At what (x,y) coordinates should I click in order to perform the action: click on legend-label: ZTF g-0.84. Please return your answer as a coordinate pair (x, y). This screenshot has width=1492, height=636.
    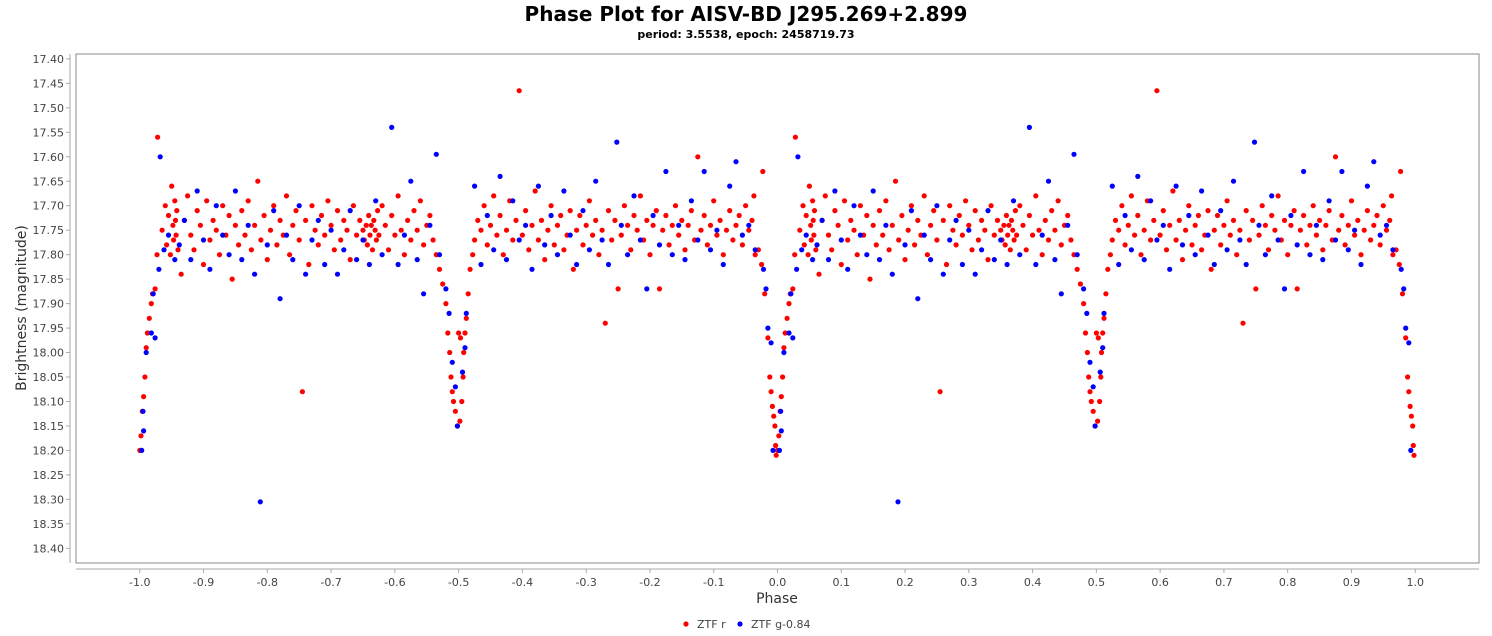
    Looking at the image, I should click on (781, 624).